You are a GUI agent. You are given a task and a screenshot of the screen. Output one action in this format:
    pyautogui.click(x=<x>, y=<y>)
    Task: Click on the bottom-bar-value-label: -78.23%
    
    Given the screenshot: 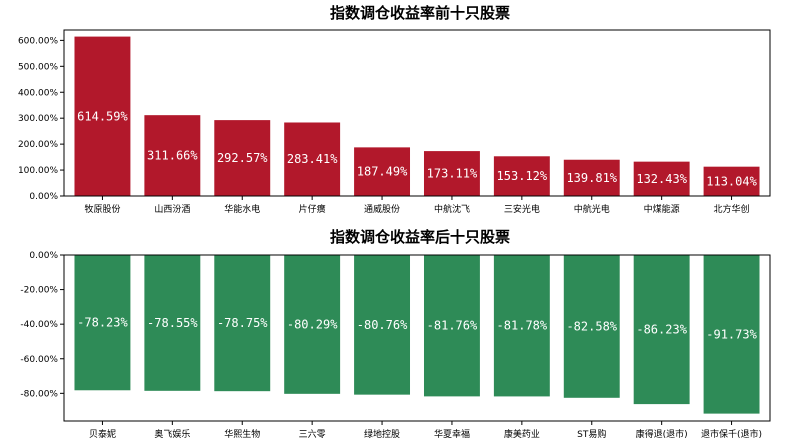 What is the action you would take?
    pyautogui.click(x=102, y=323)
    